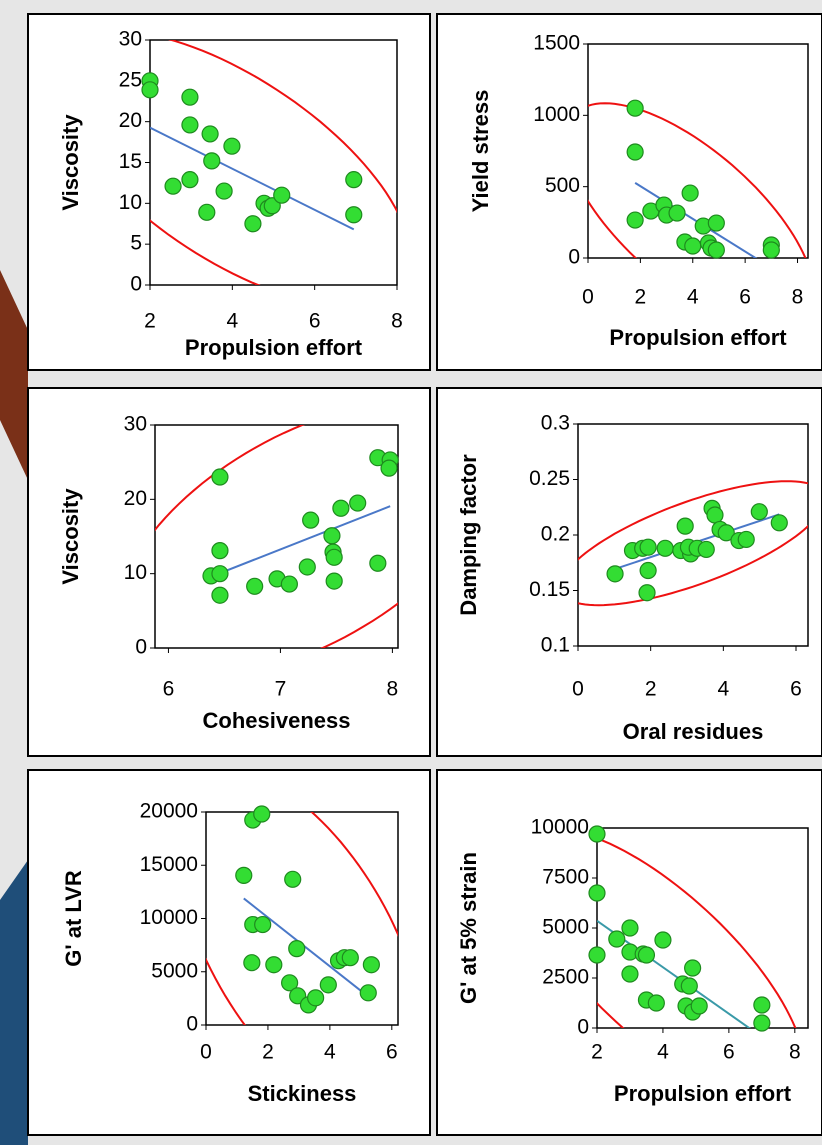 The width and height of the screenshot is (822, 1145). What do you see at coordinates (135, 424) in the screenshot?
I see `y-tick-label: 30` at bounding box center [135, 424].